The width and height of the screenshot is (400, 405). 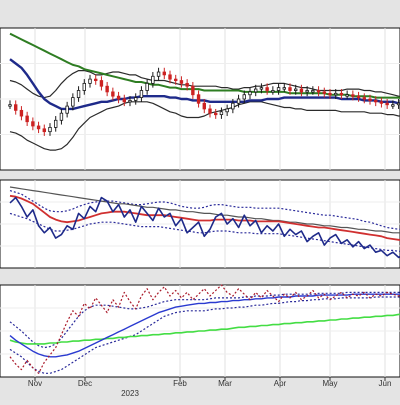 I want to click on price-series-upper_band, so click(x=204, y=84).